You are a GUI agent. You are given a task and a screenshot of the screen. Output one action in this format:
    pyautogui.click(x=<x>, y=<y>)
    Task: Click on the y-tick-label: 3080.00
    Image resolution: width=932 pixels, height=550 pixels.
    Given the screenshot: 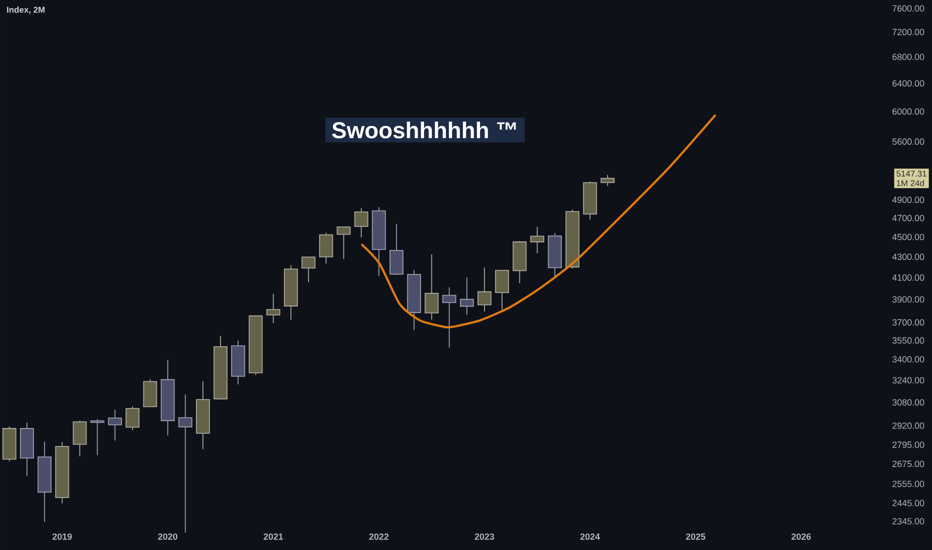 What is the action you would take?
    pyautogui.click(x=908, y=402)
    